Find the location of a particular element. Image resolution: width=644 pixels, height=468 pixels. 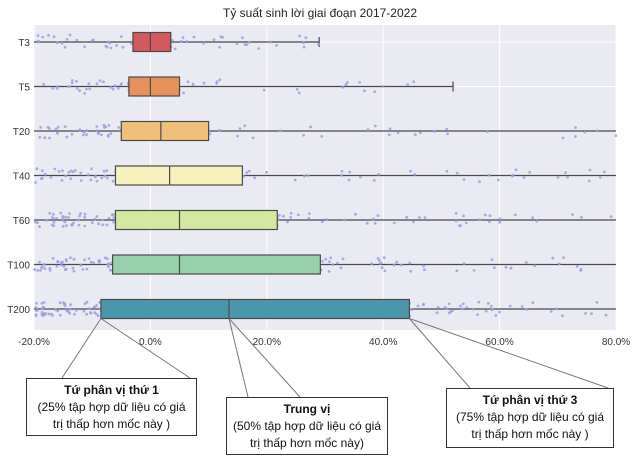

box-T100 is located at coordinates (216, 264).